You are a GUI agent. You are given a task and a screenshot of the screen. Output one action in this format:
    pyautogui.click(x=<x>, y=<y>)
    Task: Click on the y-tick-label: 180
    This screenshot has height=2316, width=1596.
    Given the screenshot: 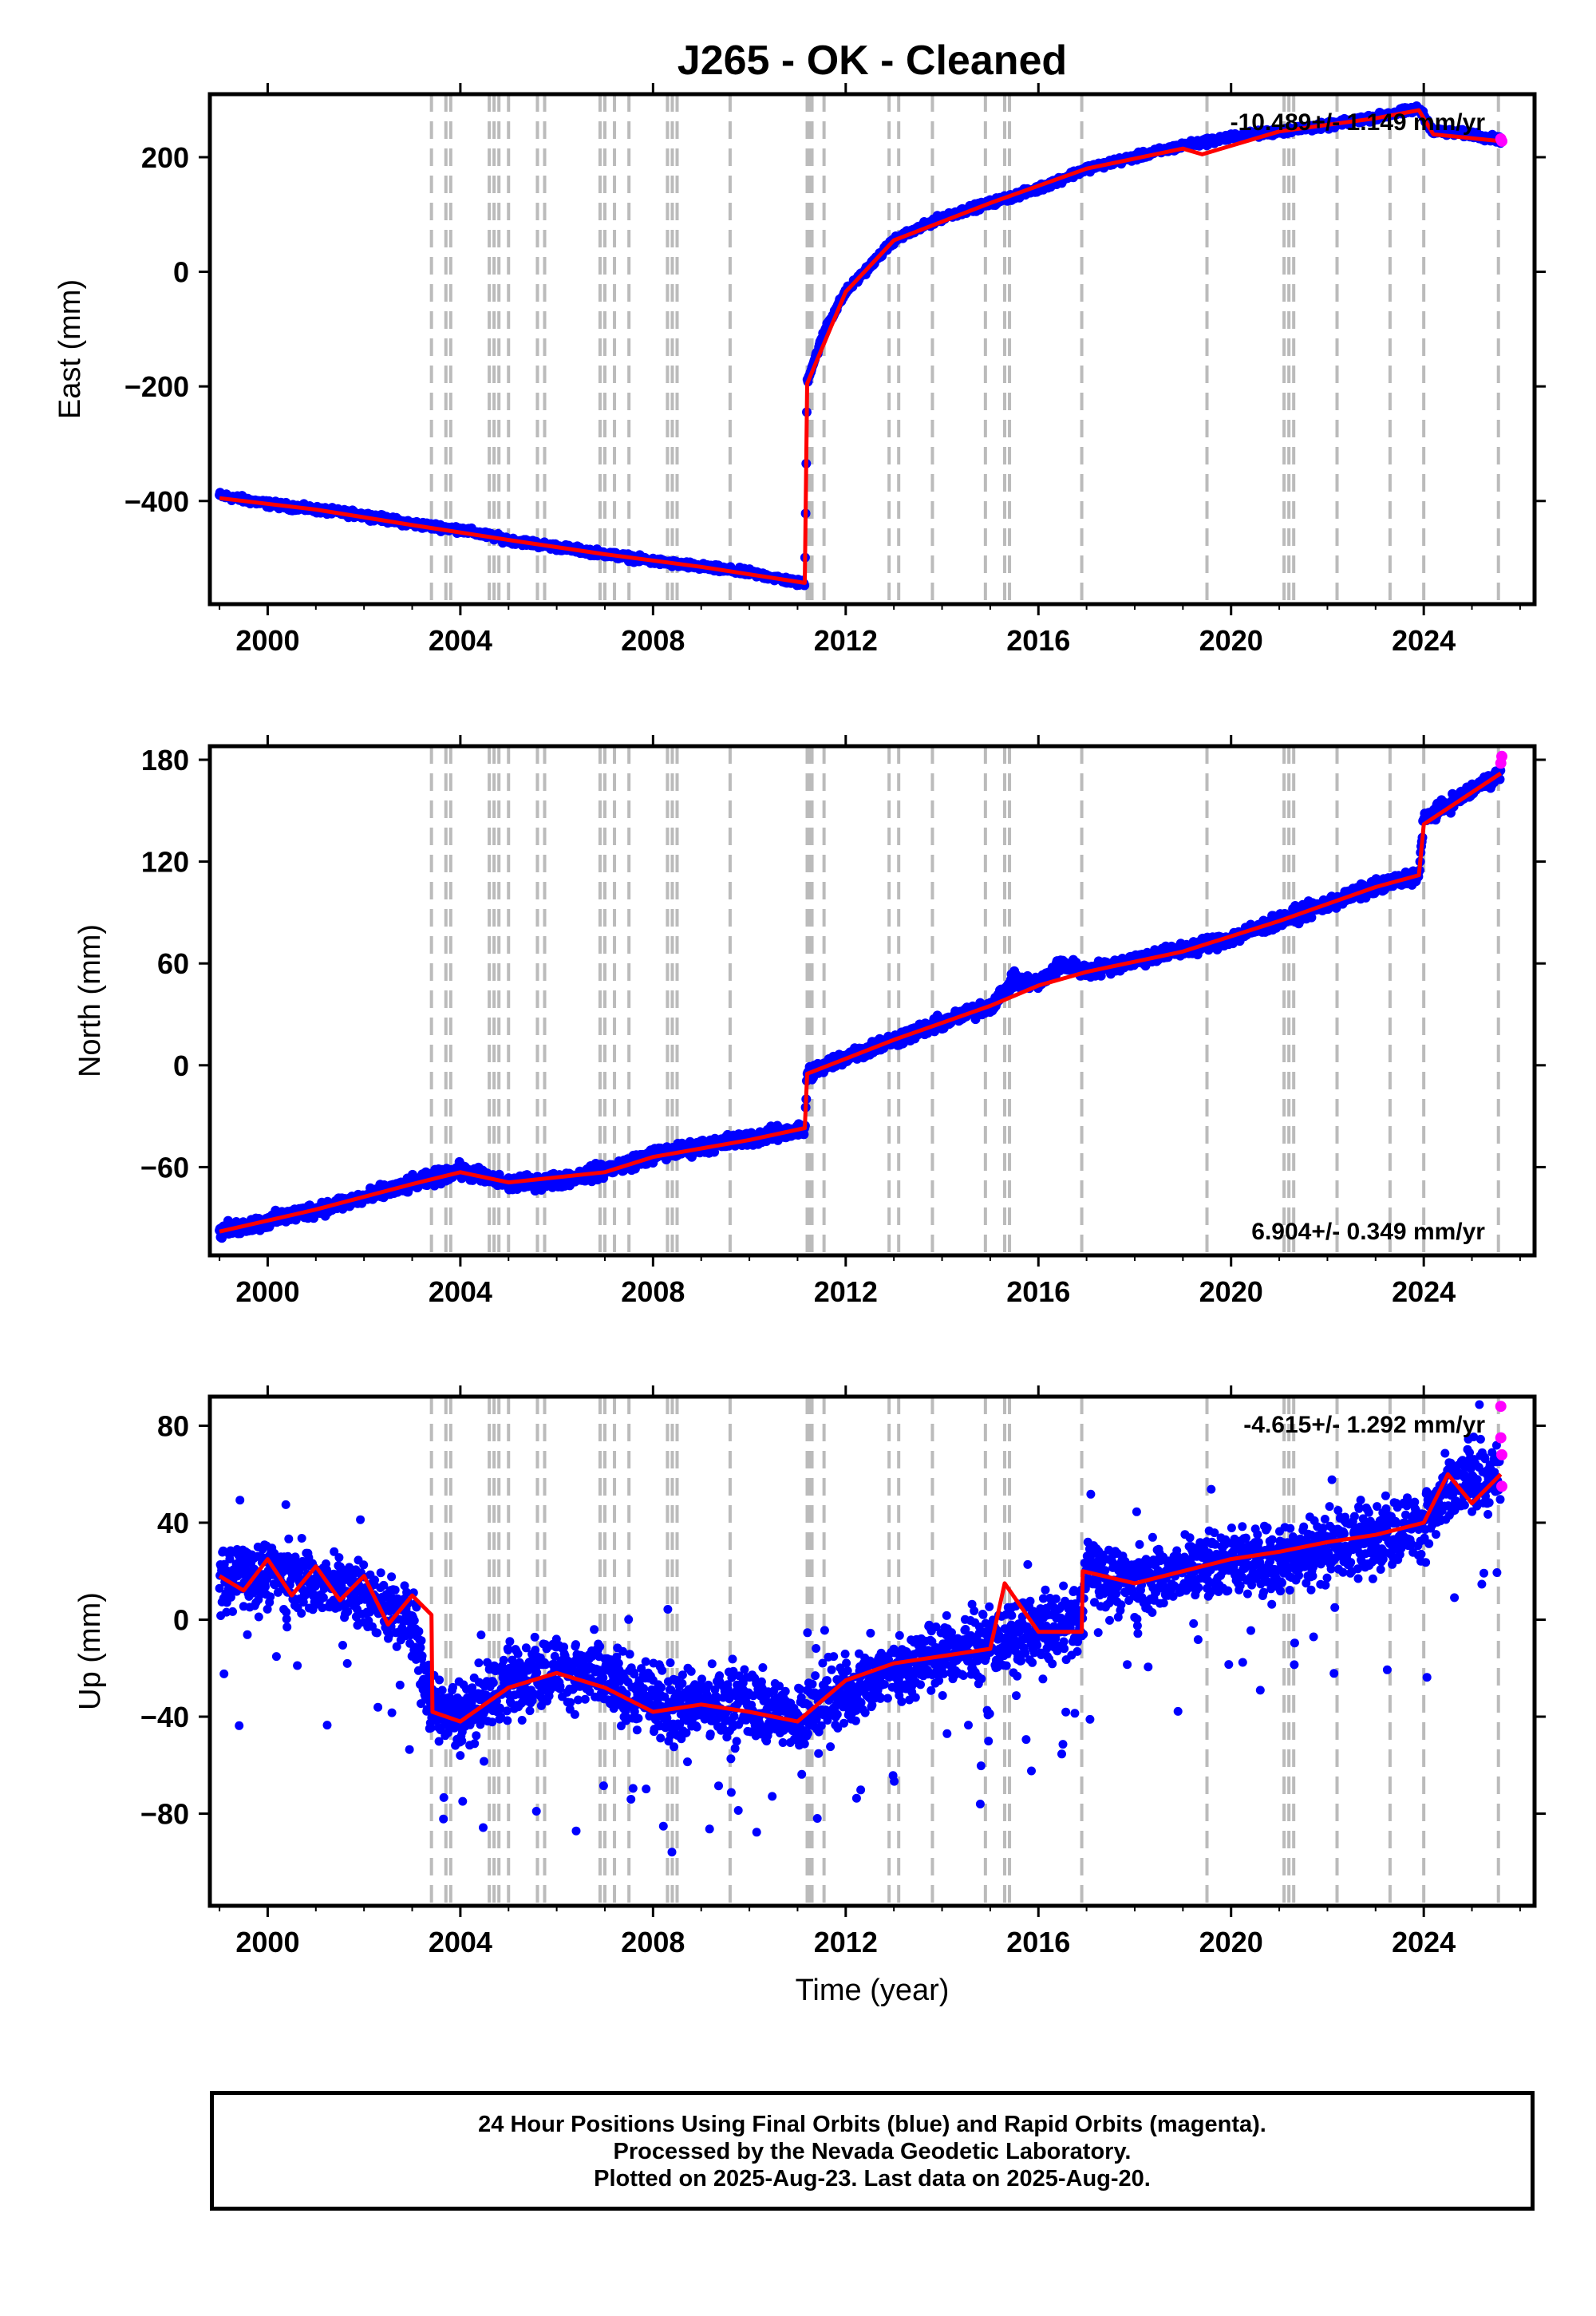 What is the action you would take?
    pyautogui.click(x=165, y=760)
    